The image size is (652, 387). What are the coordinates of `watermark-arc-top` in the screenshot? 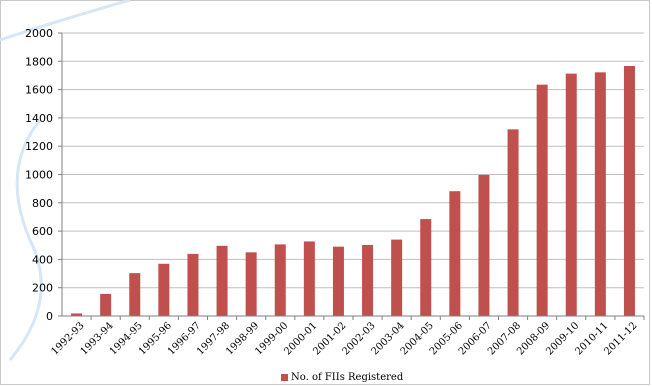 It's located at (65, 21).